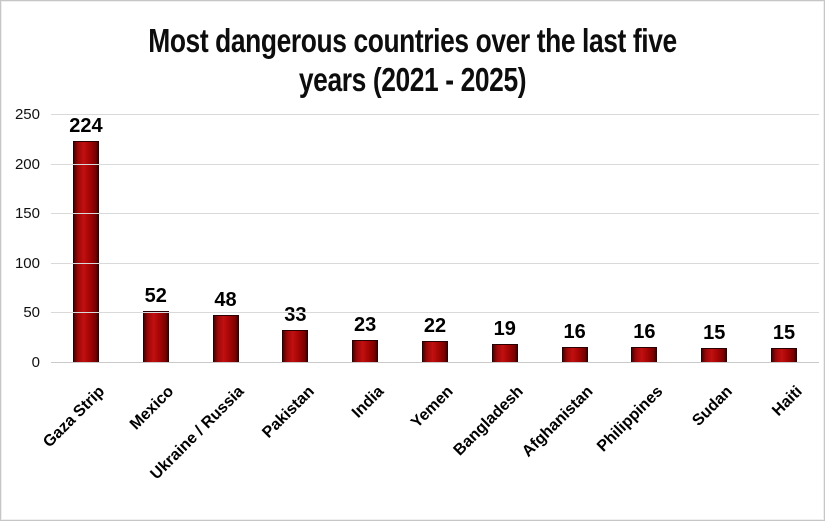 The image size is (825, 521). What do you see at coordinates (504, 329) in the screenshot?
I see `bar-value-label: 19` at bounding box center [504, 329].